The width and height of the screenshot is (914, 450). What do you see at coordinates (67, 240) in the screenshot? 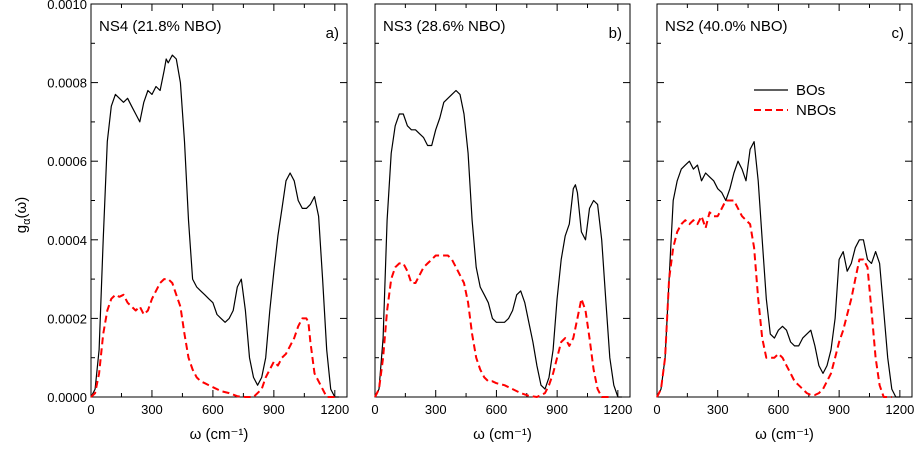
I see `y-tick-label: 0.0004` at bounding box center [67, 240].